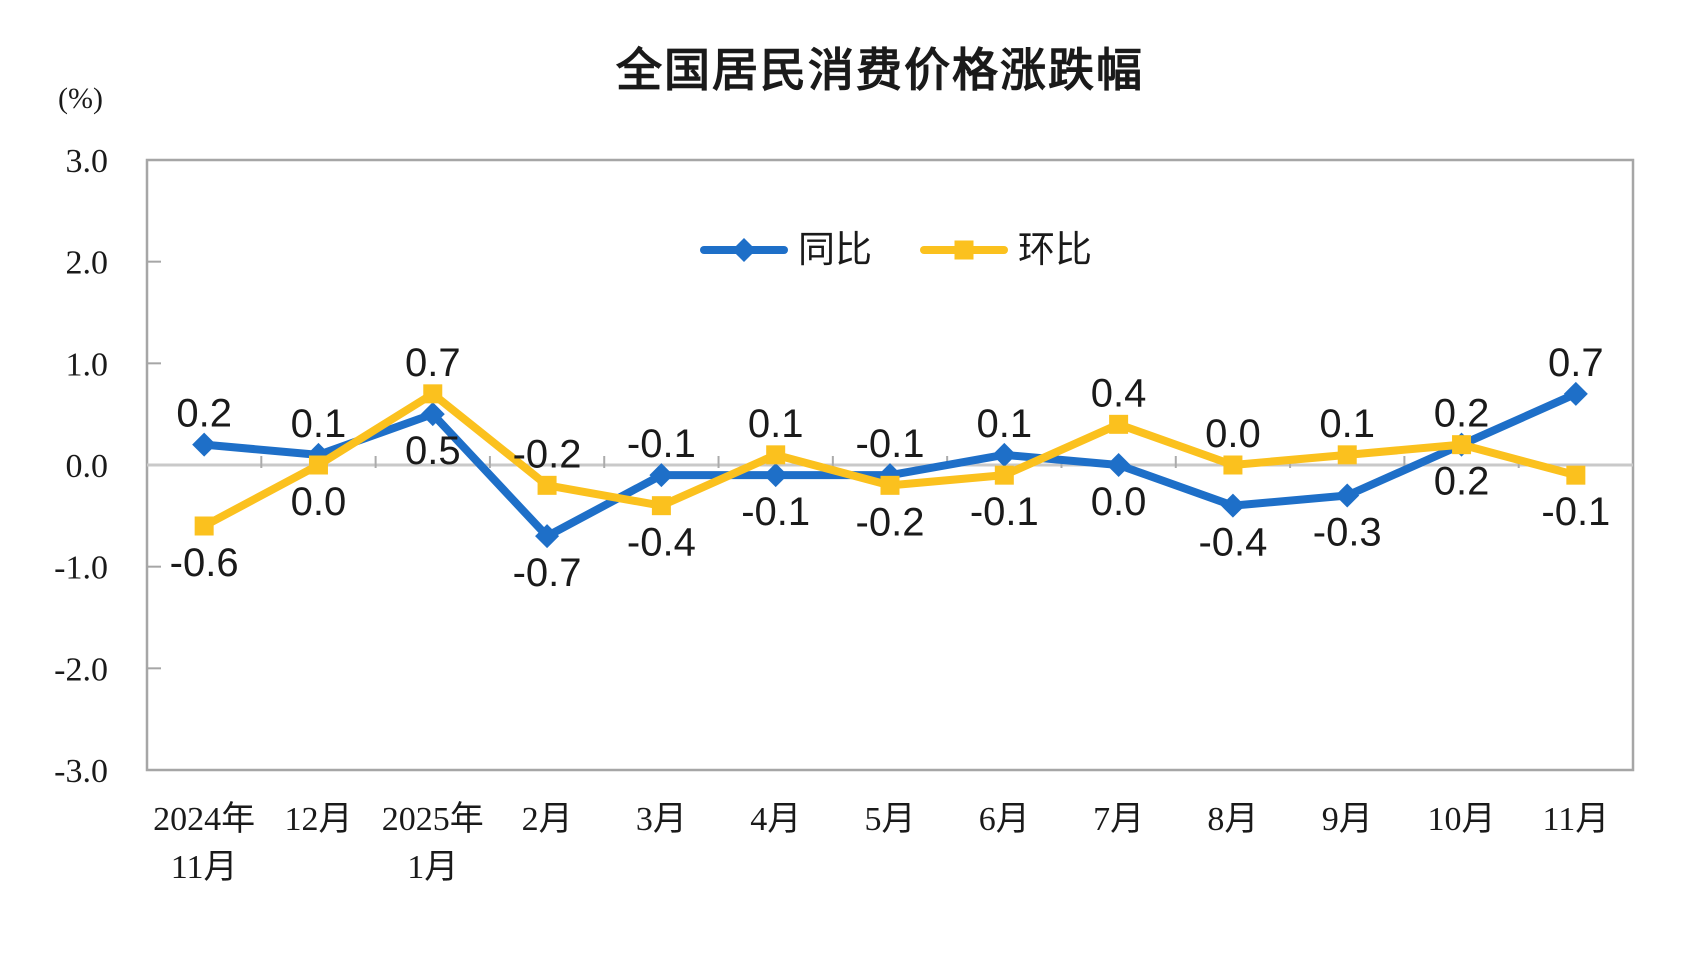 The width and height of the screenshot is (1700, 975). What do you see at coordinates (881, 843) in the screenshot?
I see `x-axis-labels: 2024年 11月 12月 2025年 1月 2月 3月 4月 5月 6月 7月 8月 9月 10月 11月` at bounding box center [881, 843].